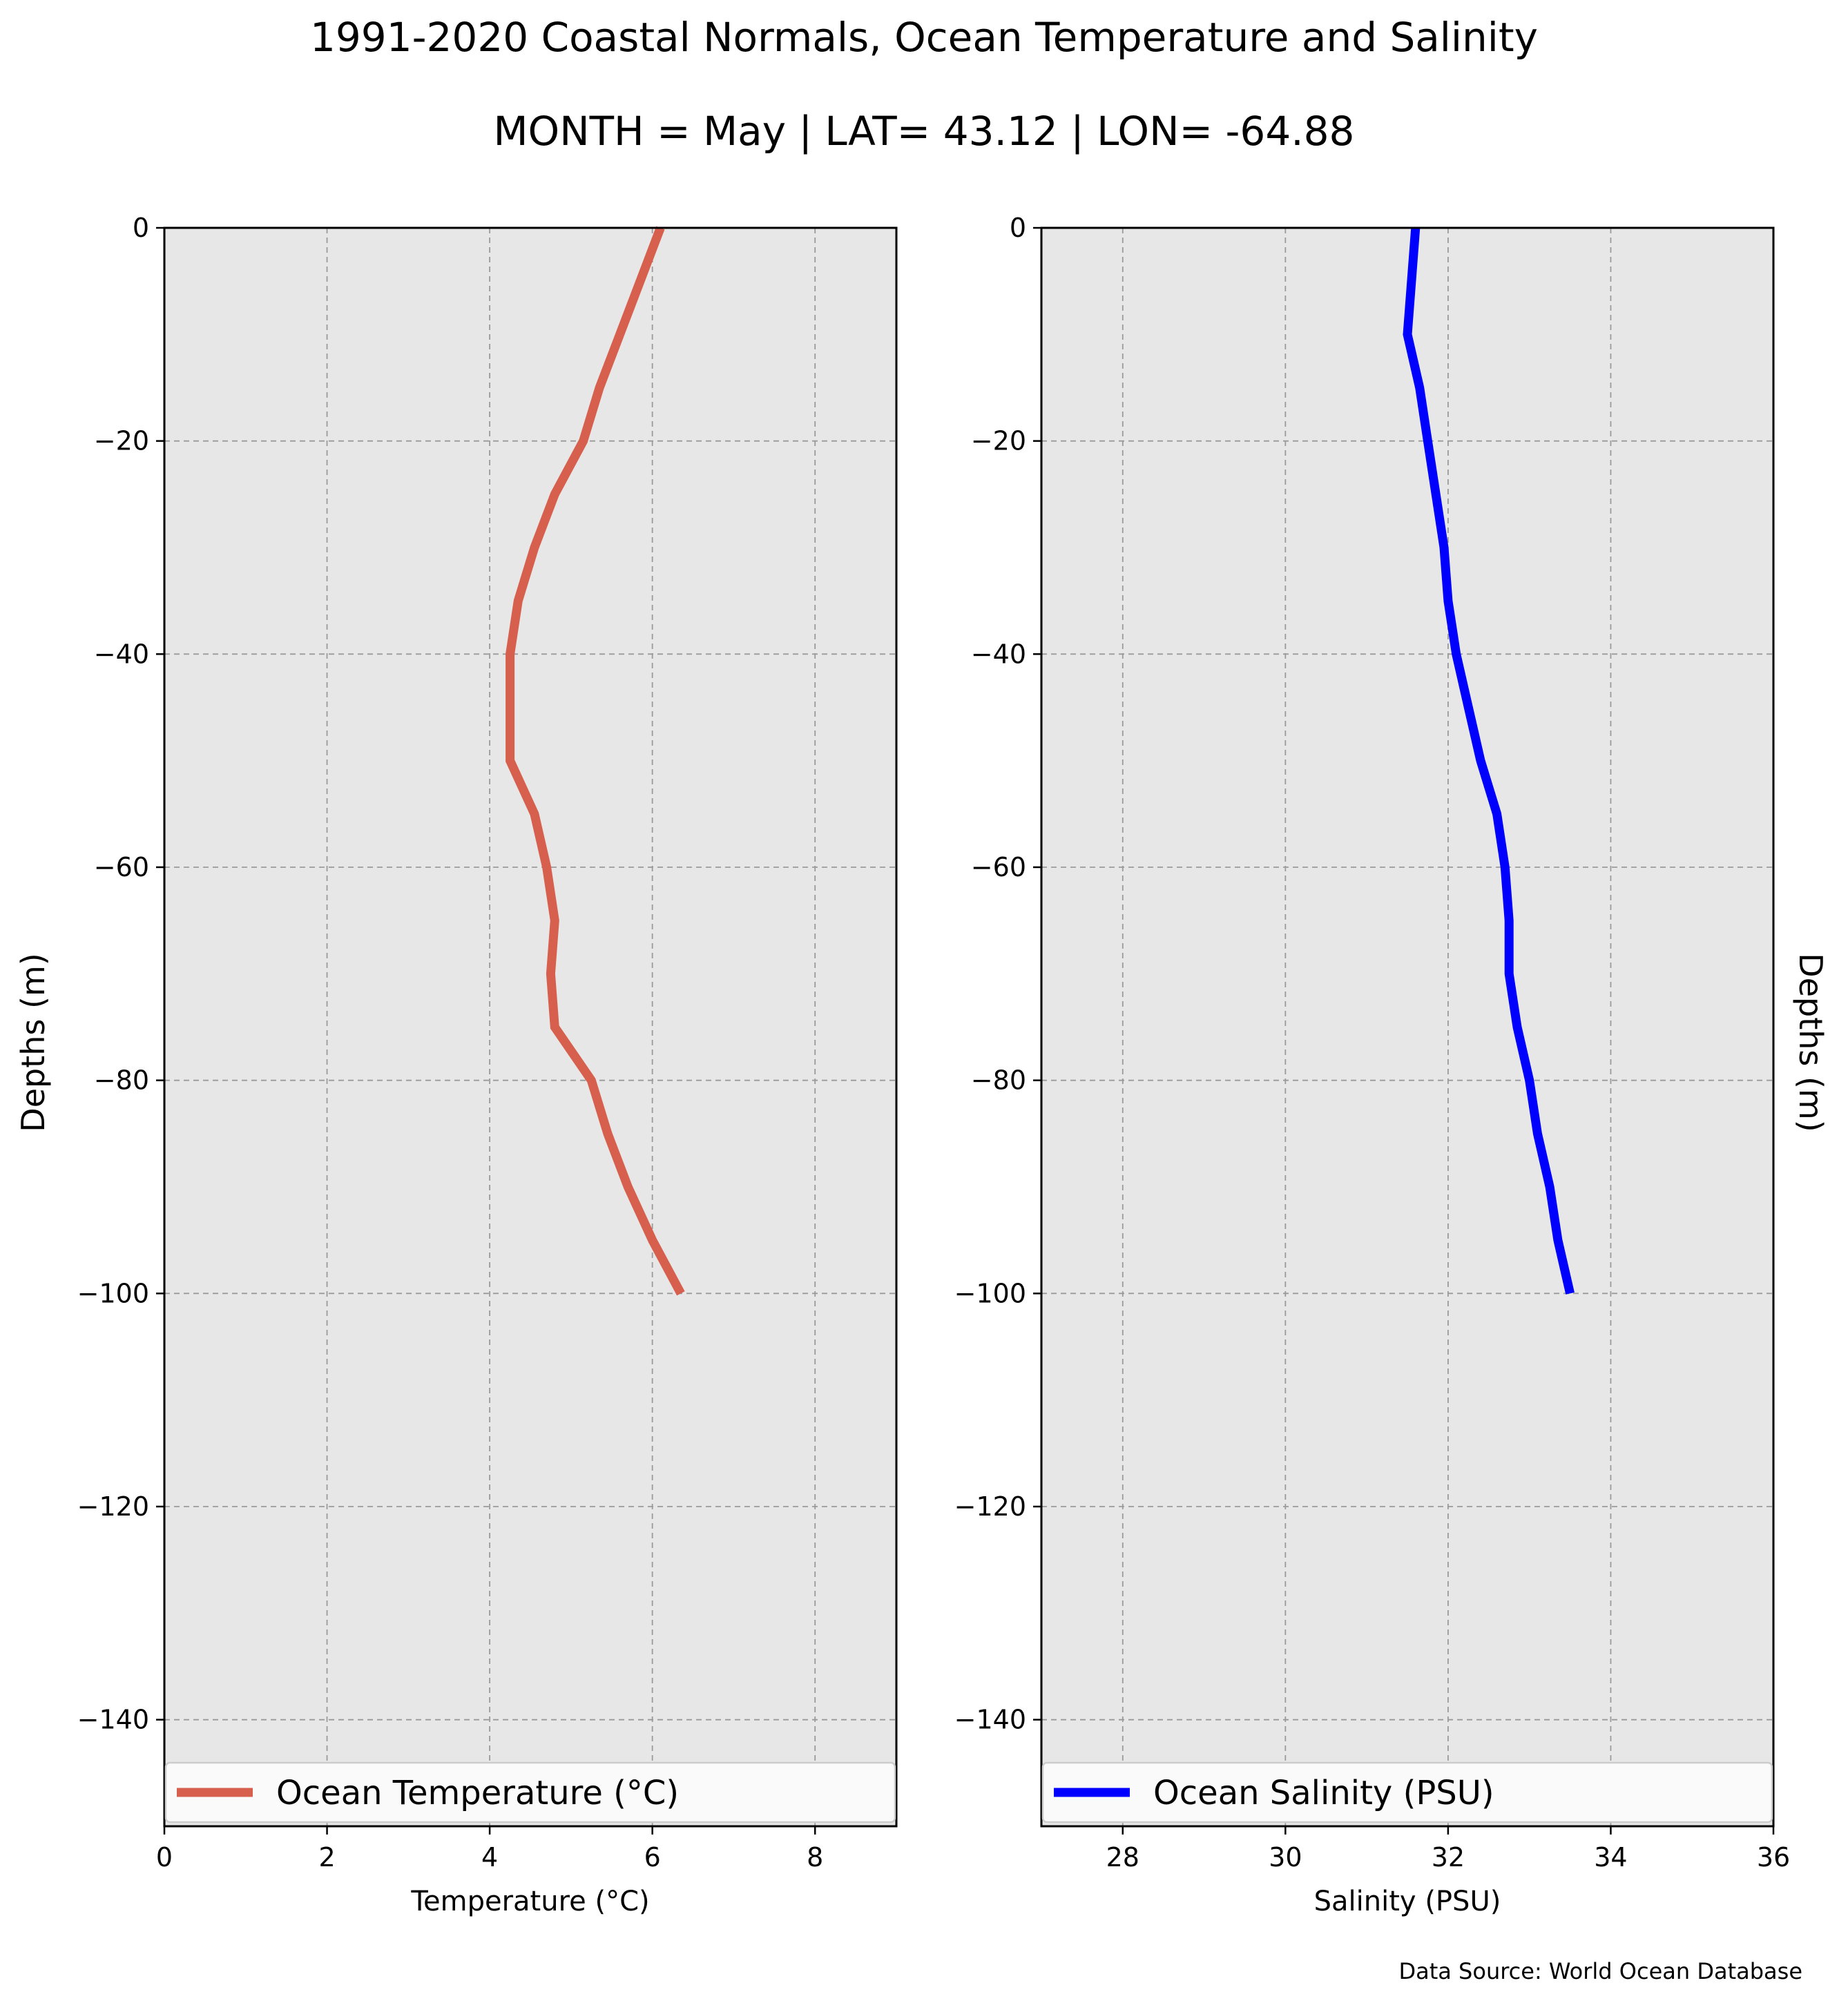  Describe the element at coordinates (1600, 1971) in the screenshot. I see `data-source-note: Data Source: World Ocean Database` at that location.